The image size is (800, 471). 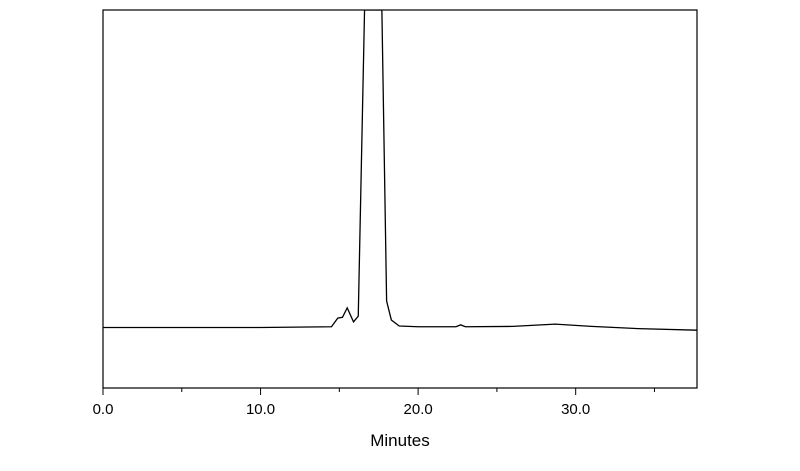 What do you see at coordinates (400, 440) in the screenshot?
I see `x-axis-title: Minutes` at bounding box center [400, 440].